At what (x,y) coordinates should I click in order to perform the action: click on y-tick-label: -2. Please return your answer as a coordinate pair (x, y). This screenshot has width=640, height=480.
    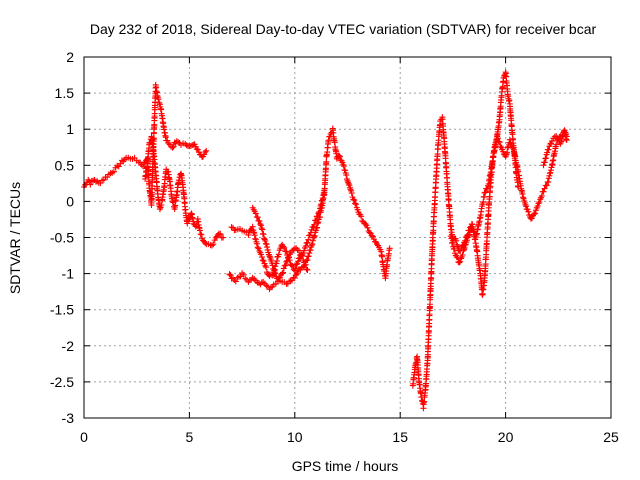
    Looking at the image, I should click on (68, 346).